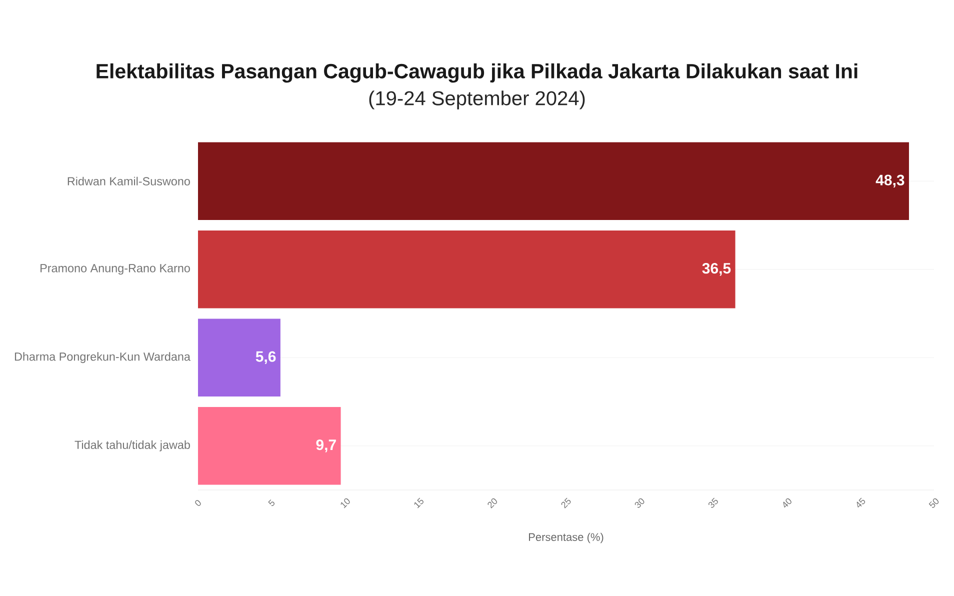 Image resolution: width=954 pixels, height=596 pixels. Describe the element at coordinates (787, 503) in the screenshot. I see `x-tick-label: 40` at that location.